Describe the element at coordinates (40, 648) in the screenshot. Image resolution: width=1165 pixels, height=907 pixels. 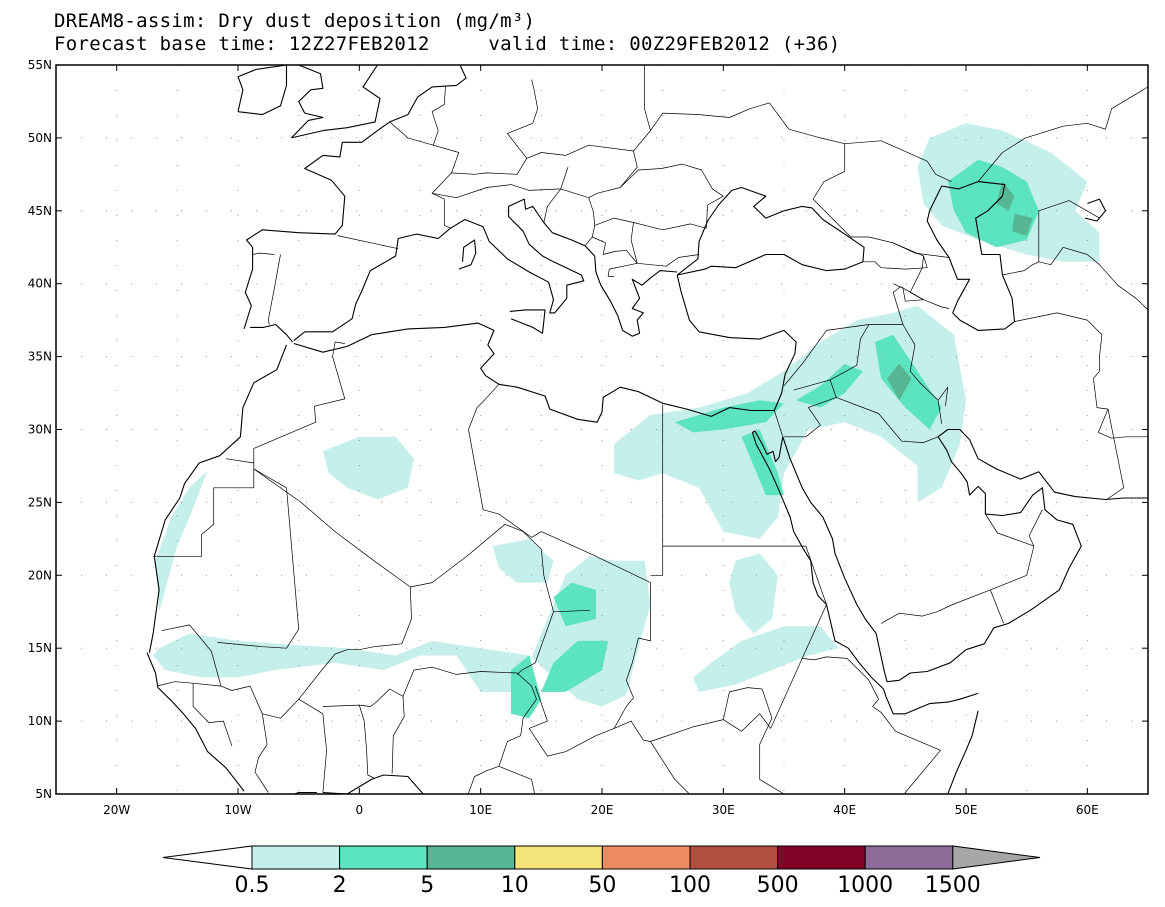
I see `lat-tick-label: 15N` at that location.